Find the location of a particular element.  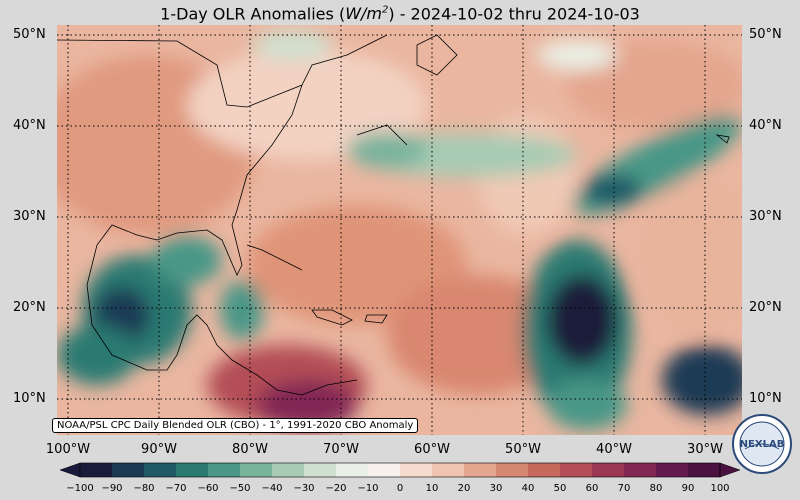

colorbar-tick-label: −40 is located at coordinates (272, 488).